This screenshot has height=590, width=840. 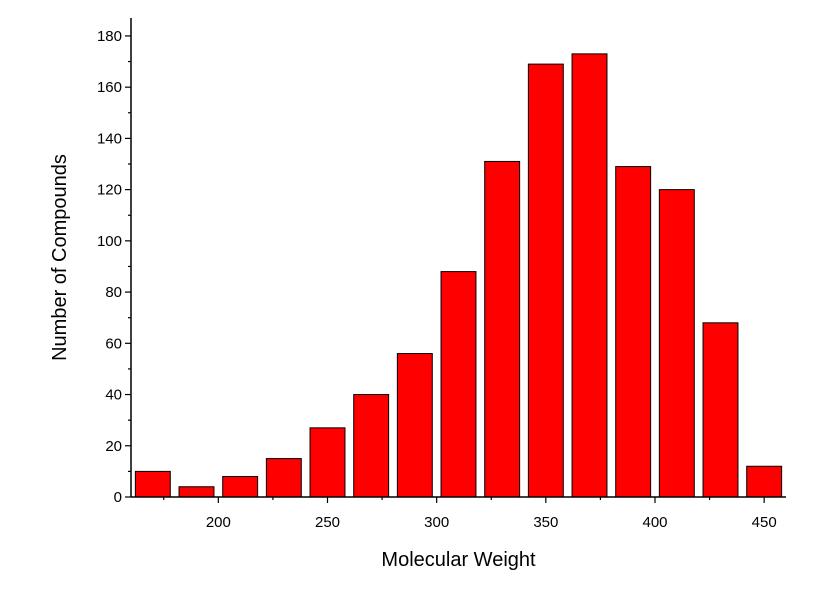 I want to click on x-tick-label: 300, so click(x=436, y=522).